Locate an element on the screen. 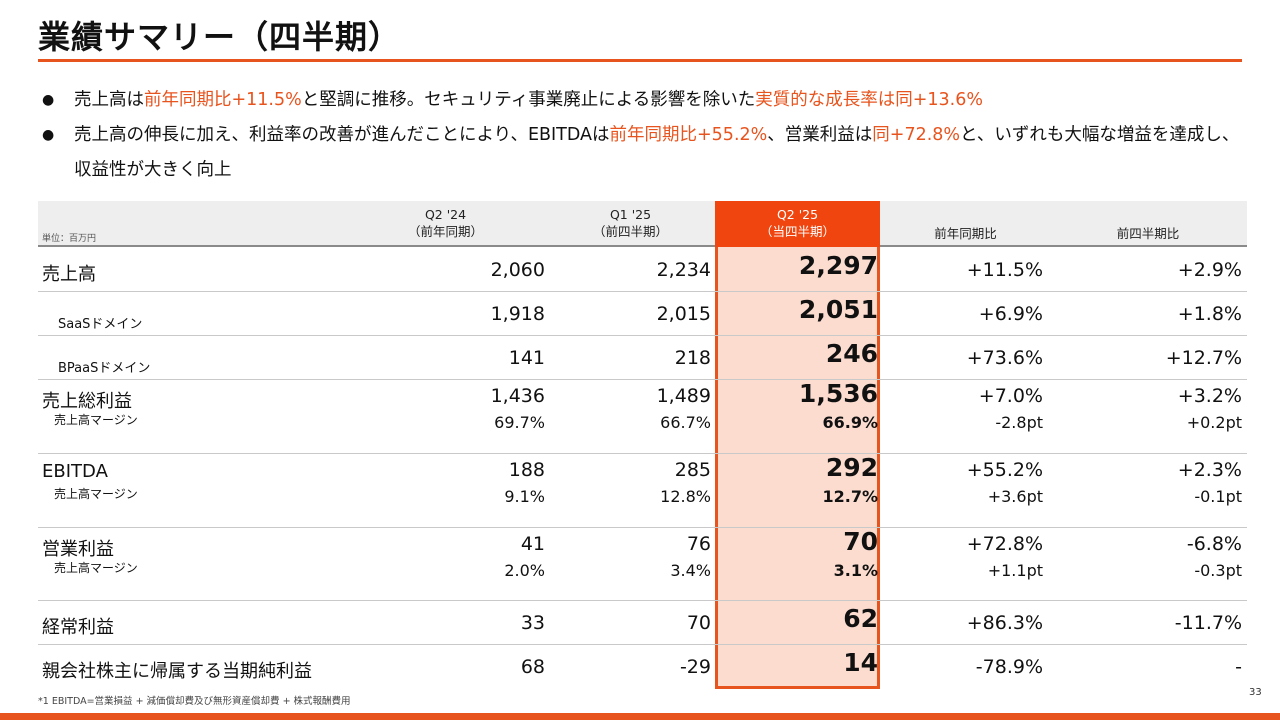  table-cell: -0.3pt is located at coordinates (1218, 570).